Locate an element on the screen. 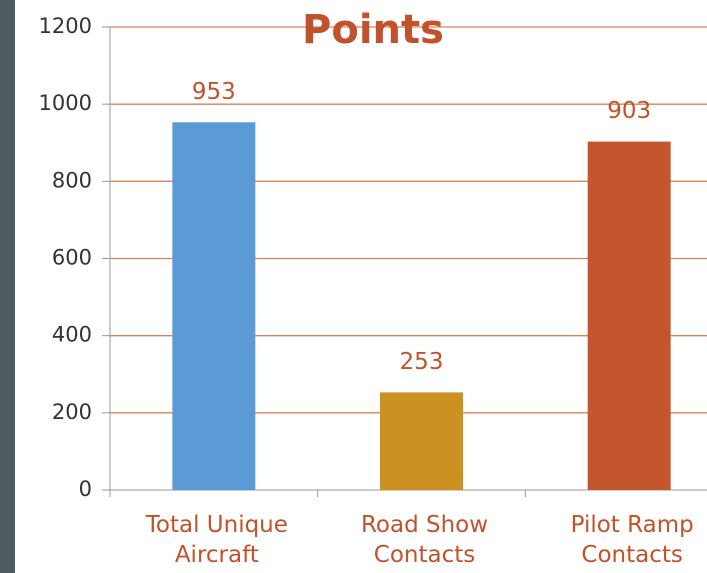  y-tick-label: 200 is located at coordinates (72, 412).